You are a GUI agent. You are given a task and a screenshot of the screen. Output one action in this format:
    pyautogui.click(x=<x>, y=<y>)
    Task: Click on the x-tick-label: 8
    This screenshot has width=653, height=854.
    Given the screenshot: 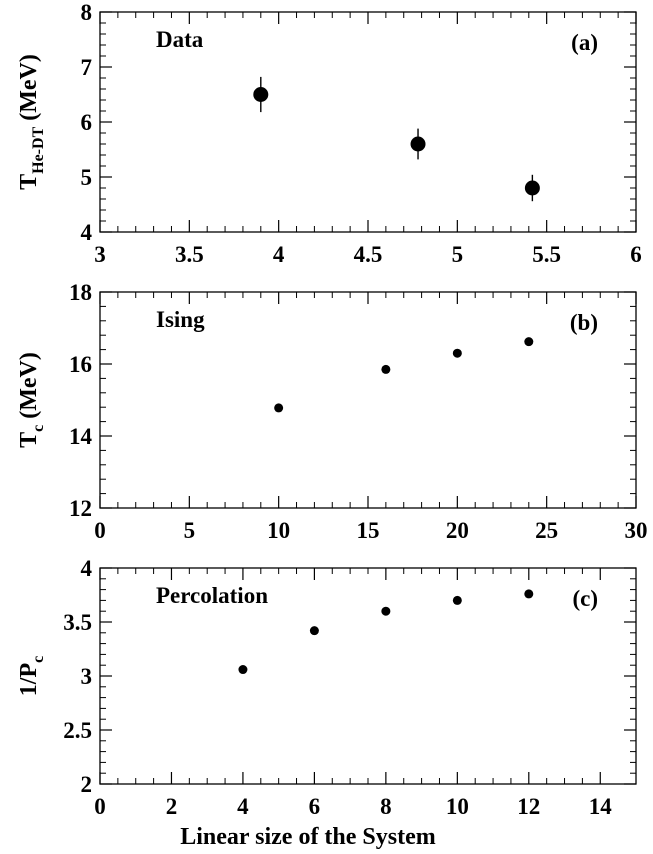 What is the action you would take?
    pyautogui.click(x=386, y=806)
    